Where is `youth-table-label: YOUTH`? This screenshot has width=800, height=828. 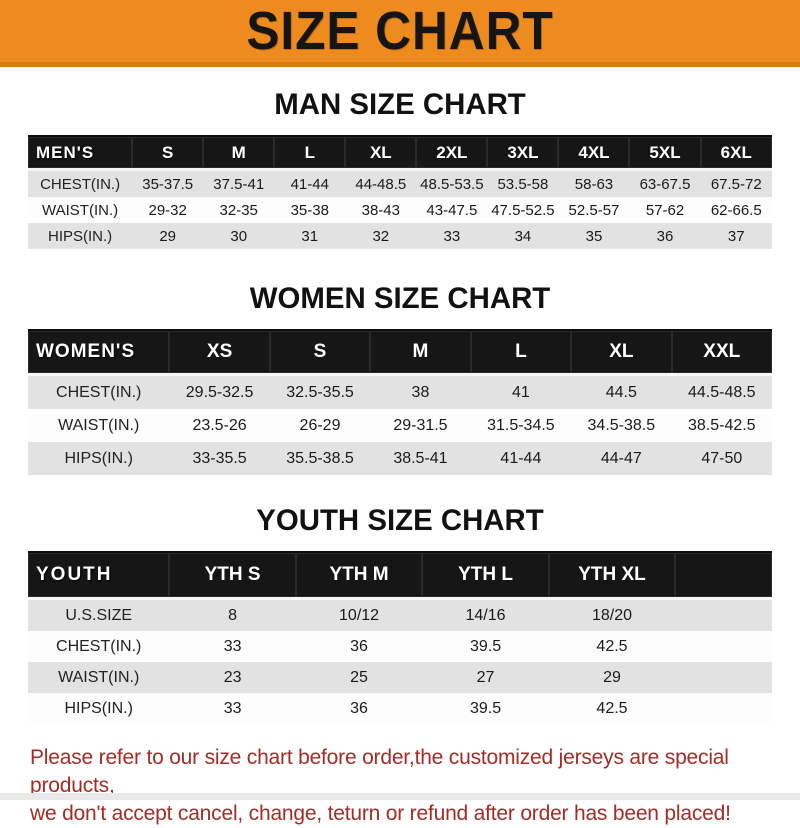 youth-table-label: YOUTH is located at coordinates (99, 575).